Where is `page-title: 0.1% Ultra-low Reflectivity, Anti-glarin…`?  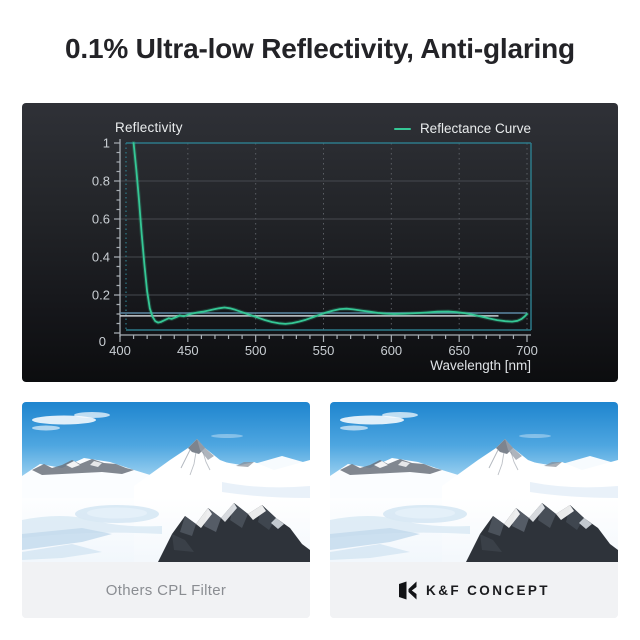 page-title: 0.1% Ultra-low Reflectivity, Anti-glarin… is located at coordinates (320, 48).